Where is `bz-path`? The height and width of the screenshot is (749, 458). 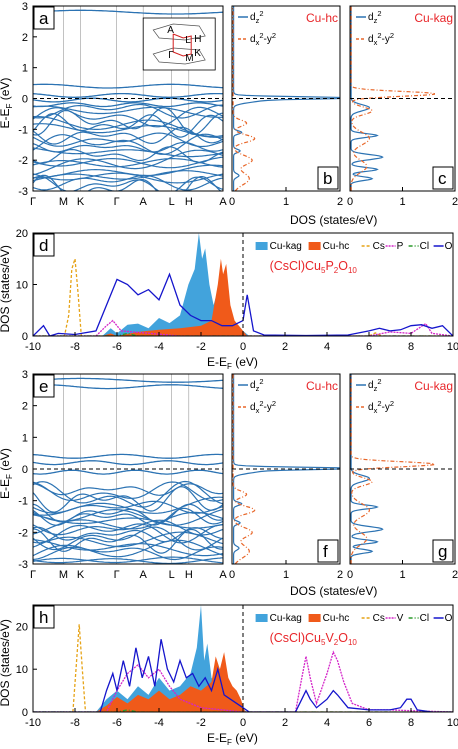 bz-path is located at coordinates (182, 45).